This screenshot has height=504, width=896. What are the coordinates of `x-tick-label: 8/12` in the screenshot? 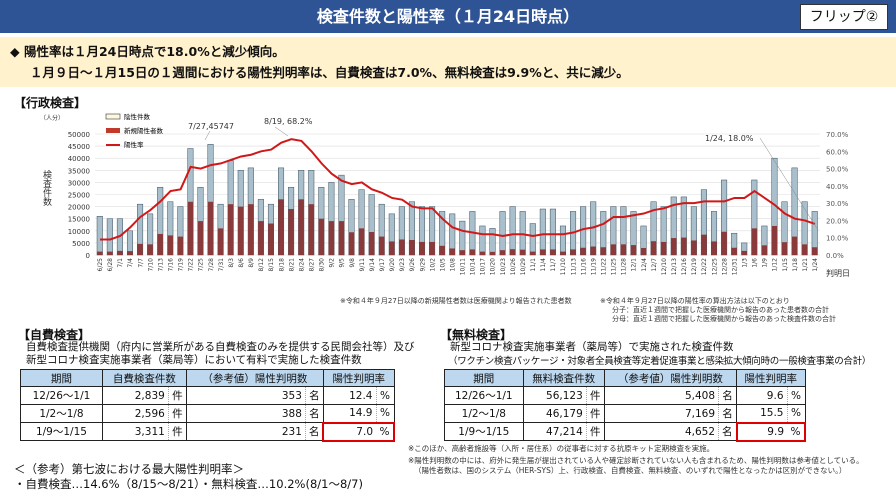 It's located at (261, 265).